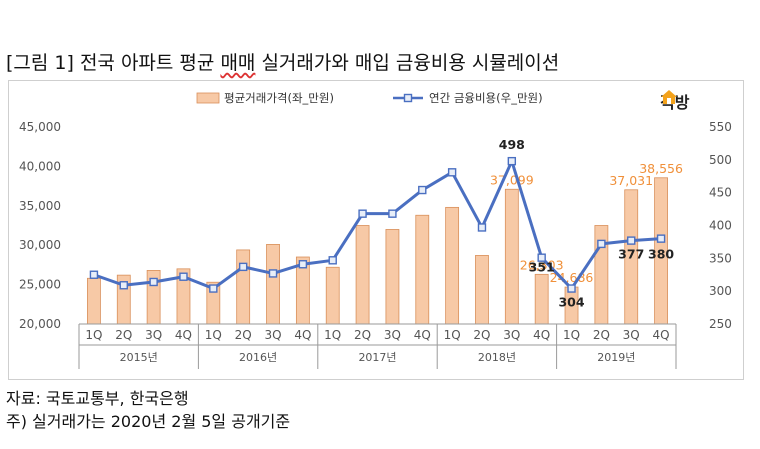  What do you see at coordinates (113, 63) in the screenshot?
I see `title-prefix: [그림 1] 전국 아파트 평균` at bounding box center [113, 63].